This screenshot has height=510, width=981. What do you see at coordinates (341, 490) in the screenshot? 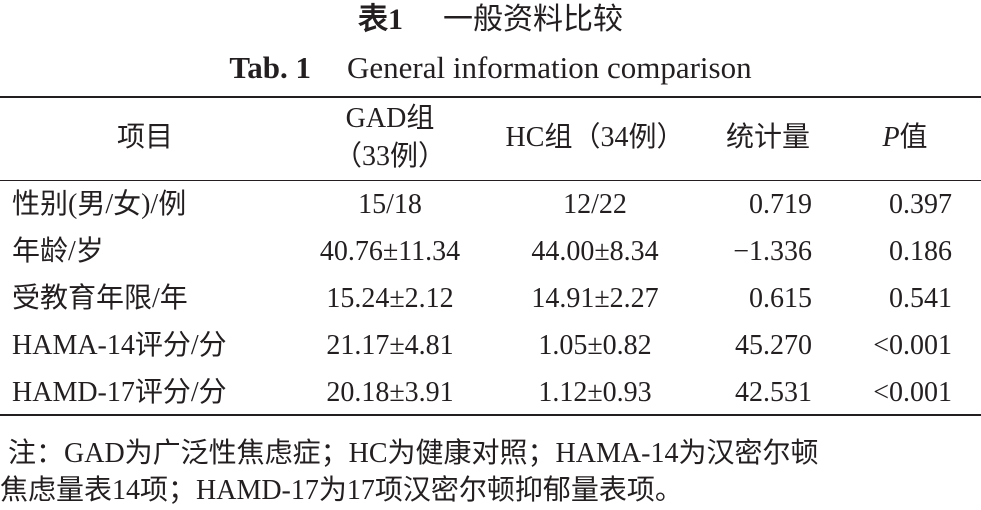
I see `note-line: 焦虑量表14项；HAMD-17为17项汉密尔顿抑郁量表项。` at bounding box center [341, 490].